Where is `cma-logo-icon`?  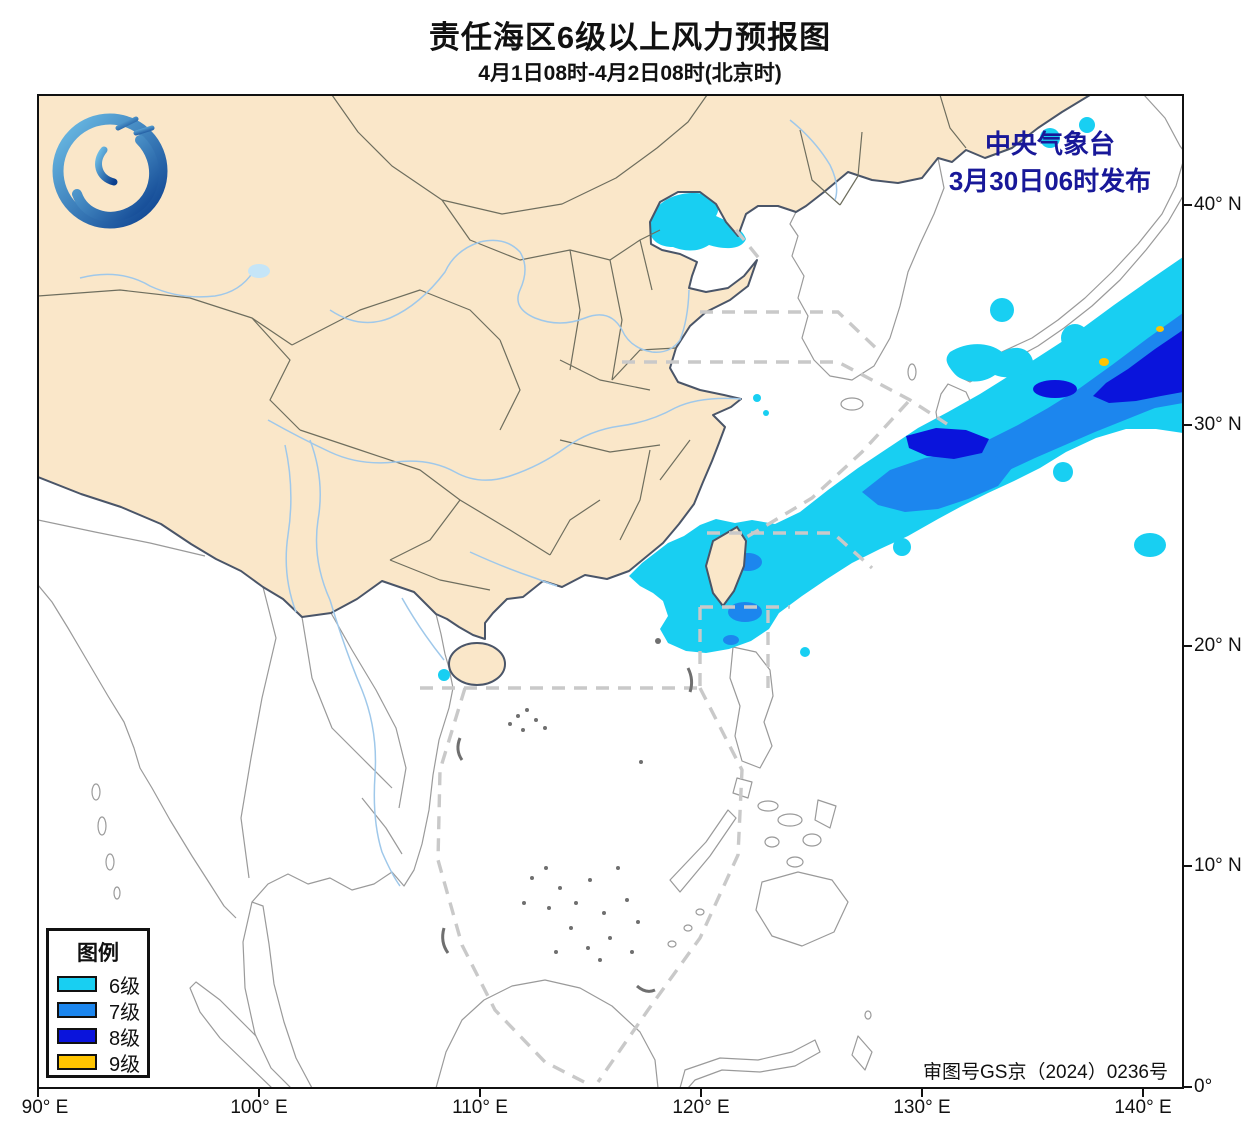 cma-logo-icon is located at coordinates (110, 171).